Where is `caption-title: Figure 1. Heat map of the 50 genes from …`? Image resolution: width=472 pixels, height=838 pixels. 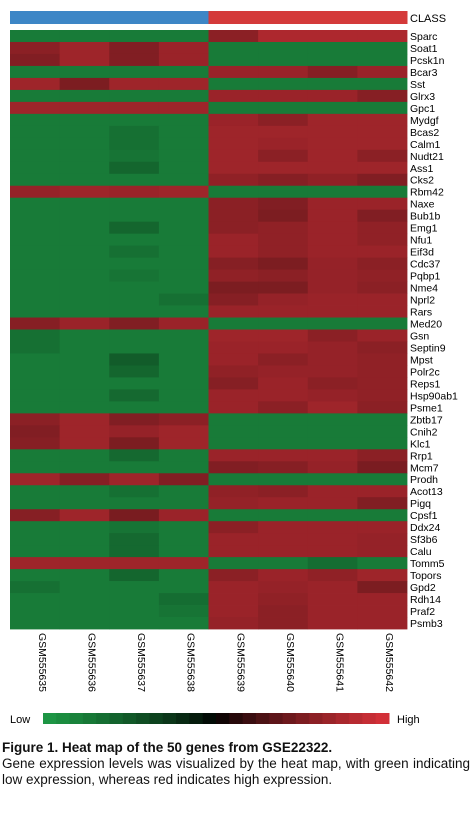 caption-title: Figure 1. Heat map of the 50 genes from … is located at coordinates (167, 747).